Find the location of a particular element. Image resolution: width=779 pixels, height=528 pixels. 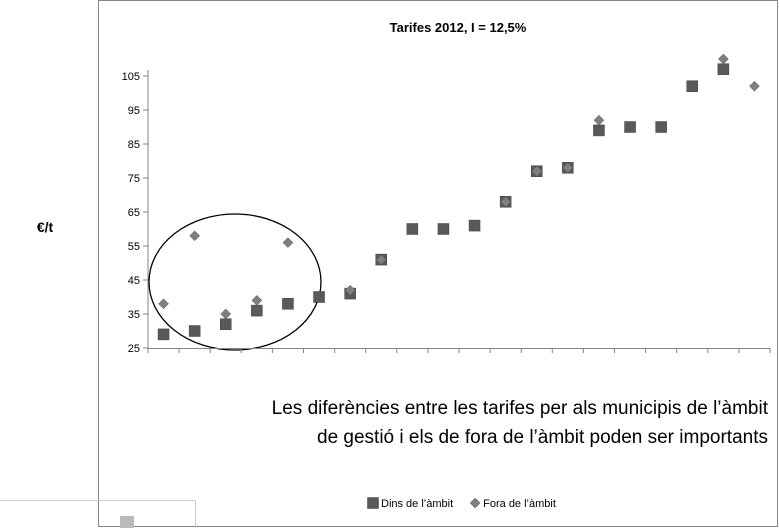

y-axis-label: €/t is located at coordinates (45, 227).